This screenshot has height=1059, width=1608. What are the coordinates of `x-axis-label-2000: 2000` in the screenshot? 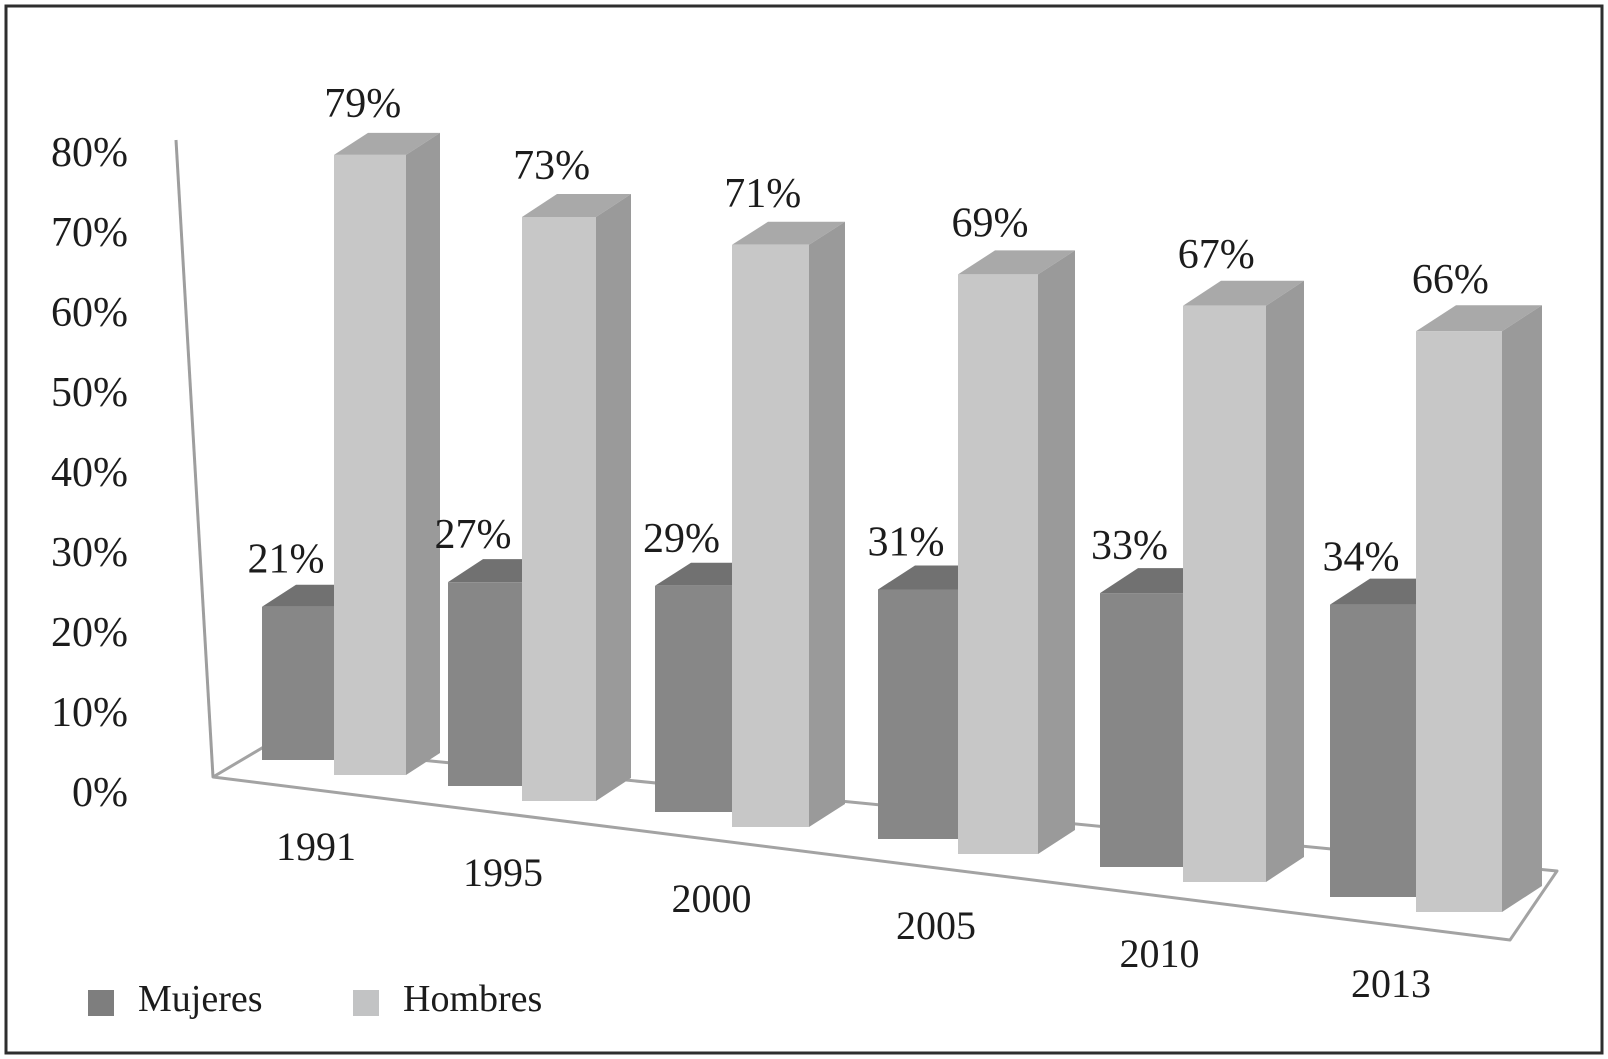 It's located at (712, 898).